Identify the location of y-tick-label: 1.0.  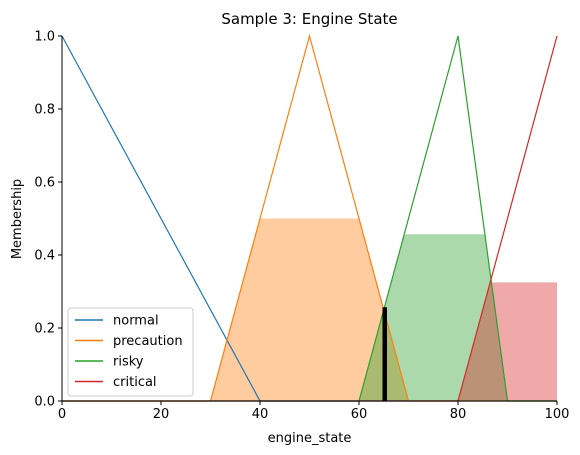
(44, 37).